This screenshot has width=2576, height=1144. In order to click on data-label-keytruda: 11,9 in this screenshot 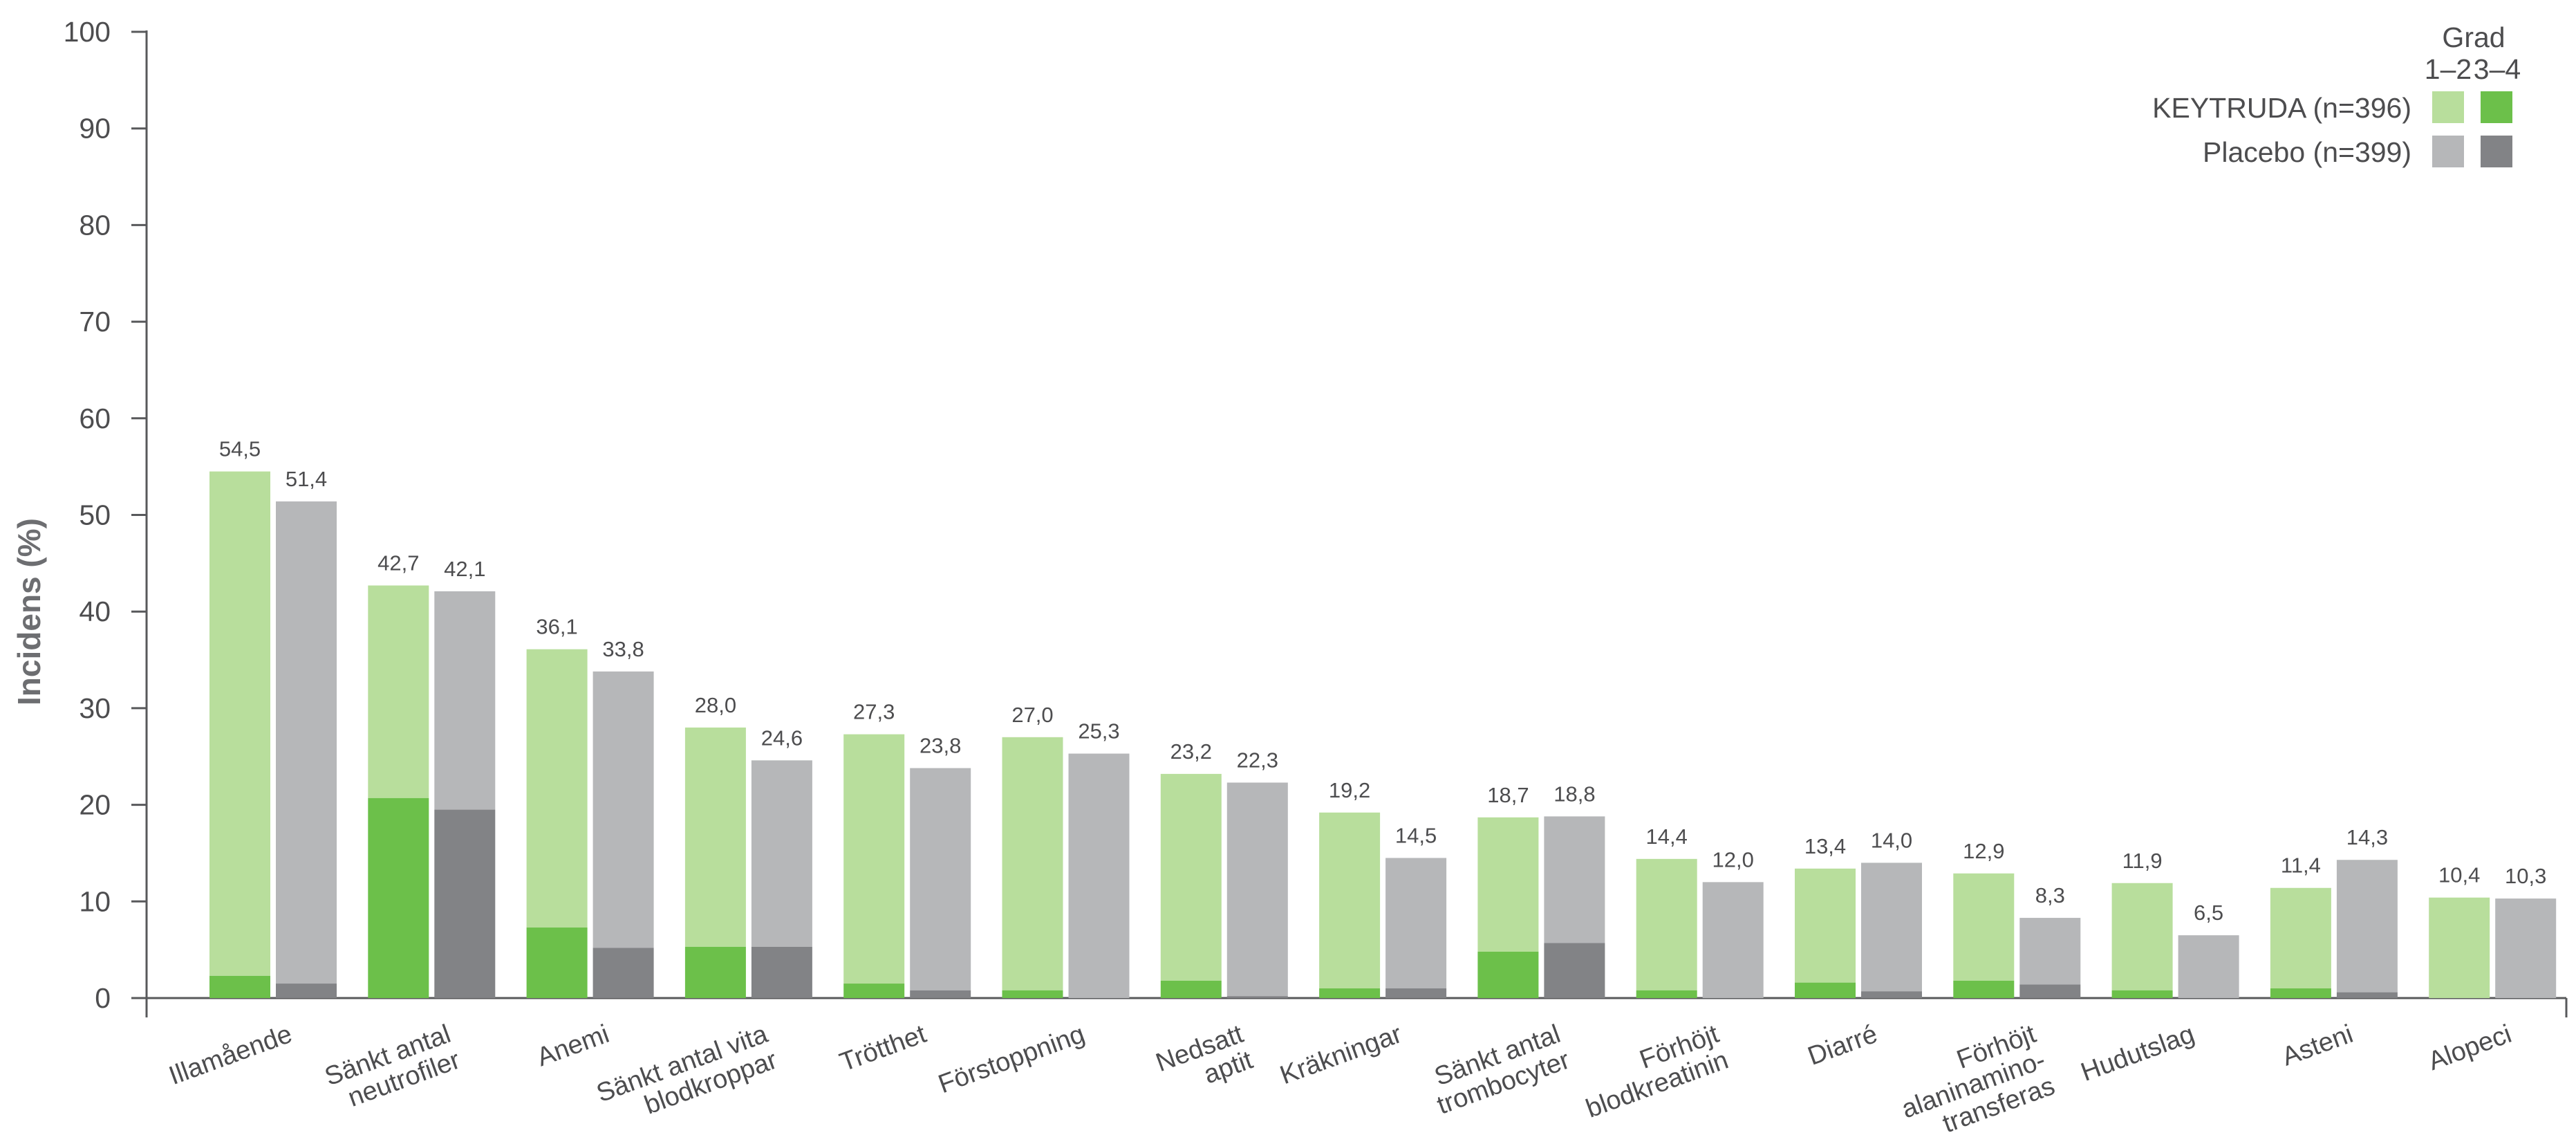, I will do `click(2142, 861)`.